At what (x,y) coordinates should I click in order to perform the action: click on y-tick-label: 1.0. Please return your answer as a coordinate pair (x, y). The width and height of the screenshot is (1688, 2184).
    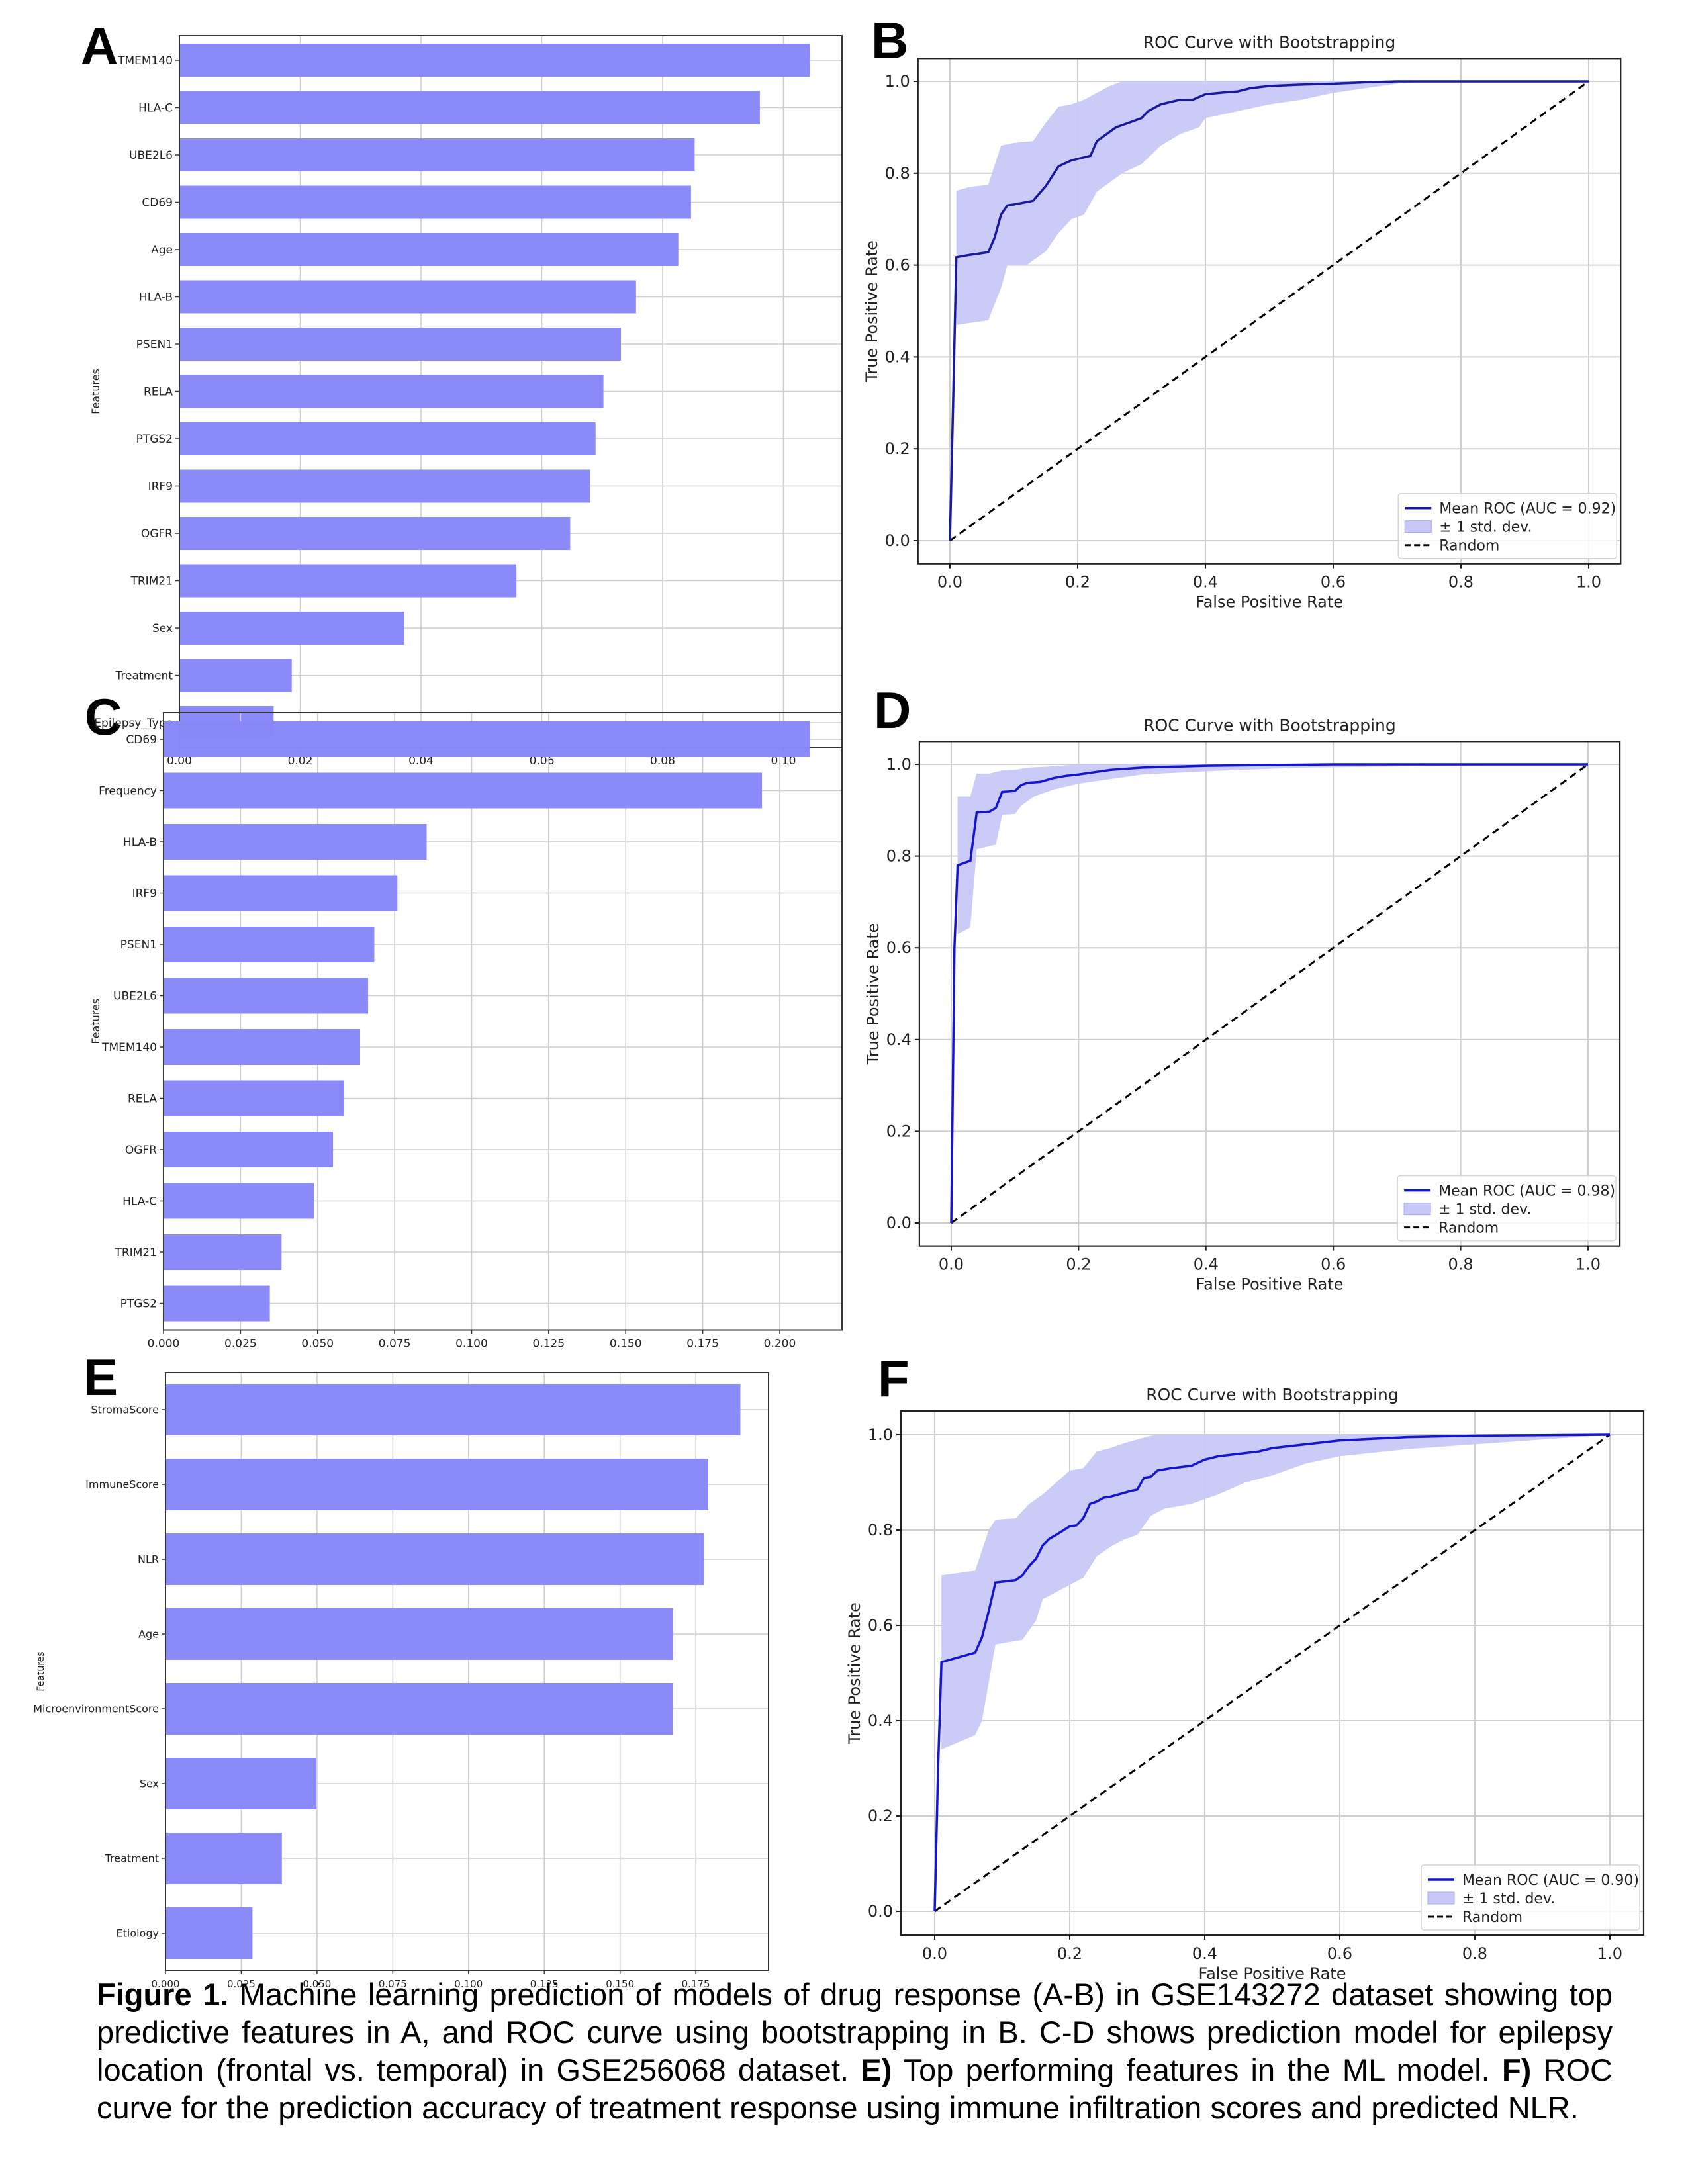
    Looking at the image, I should click on (880, 1435).